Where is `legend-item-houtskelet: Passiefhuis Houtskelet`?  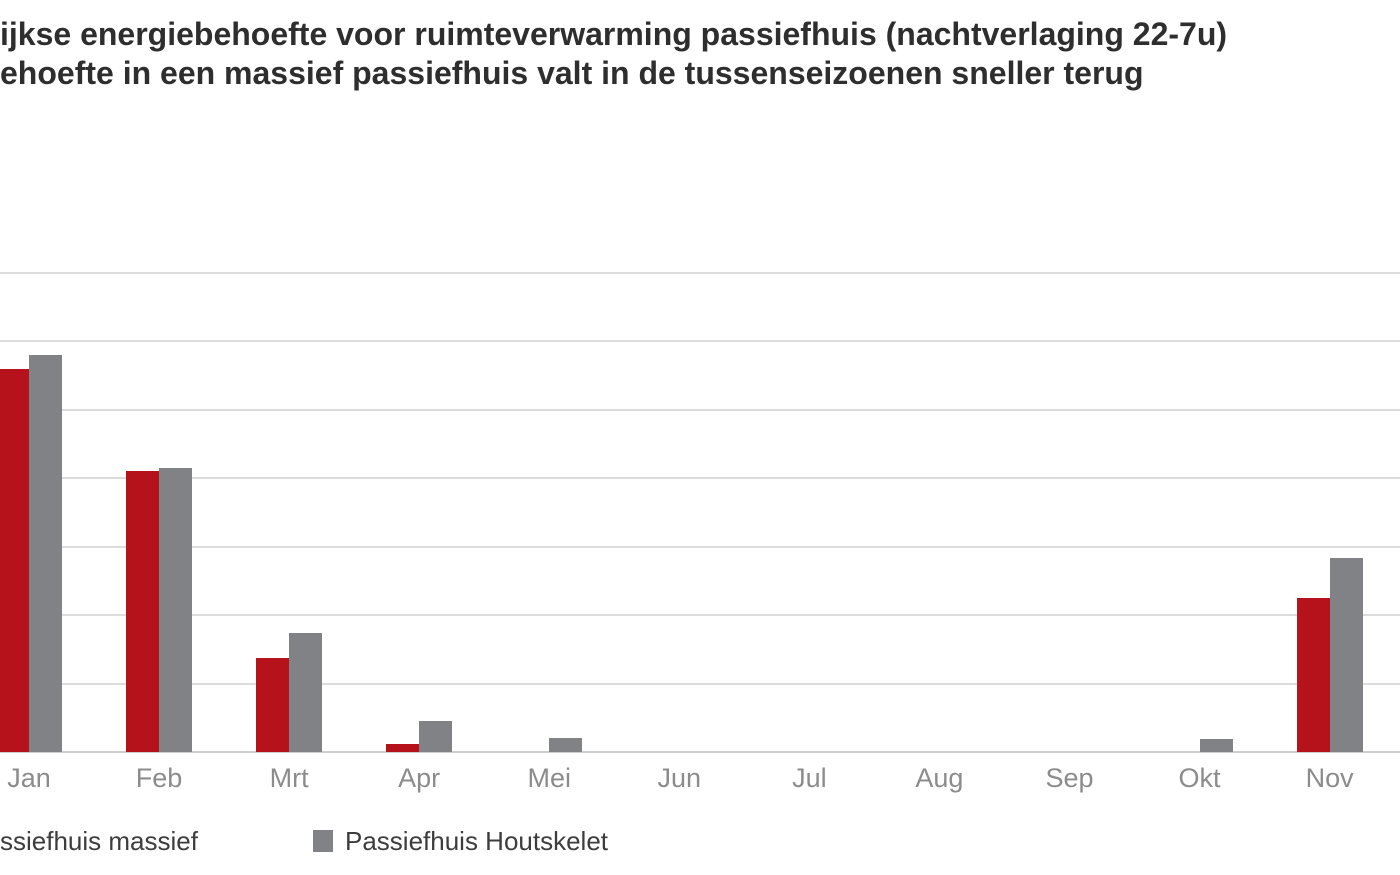 legend-item-houtskelet: Passiefhuis Houtskelet is located at coordinates (460, 842).